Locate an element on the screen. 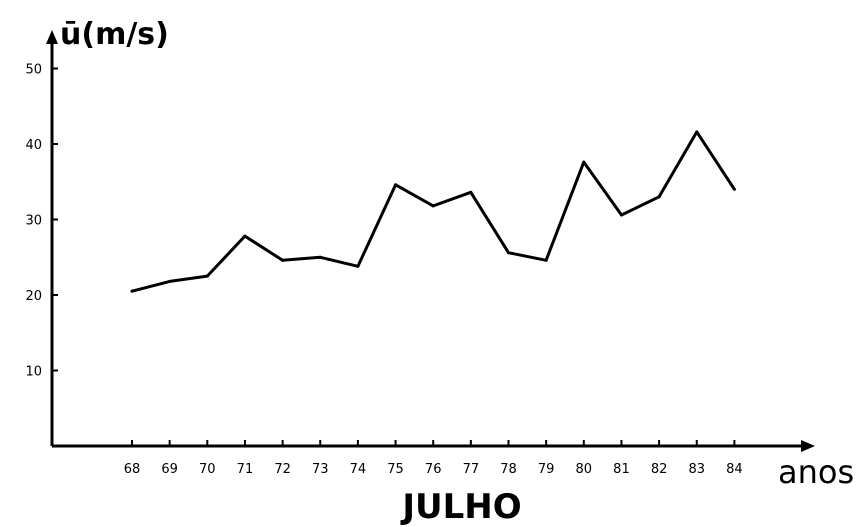  x-tick-label: 74 is located at coordinates (358, 469).